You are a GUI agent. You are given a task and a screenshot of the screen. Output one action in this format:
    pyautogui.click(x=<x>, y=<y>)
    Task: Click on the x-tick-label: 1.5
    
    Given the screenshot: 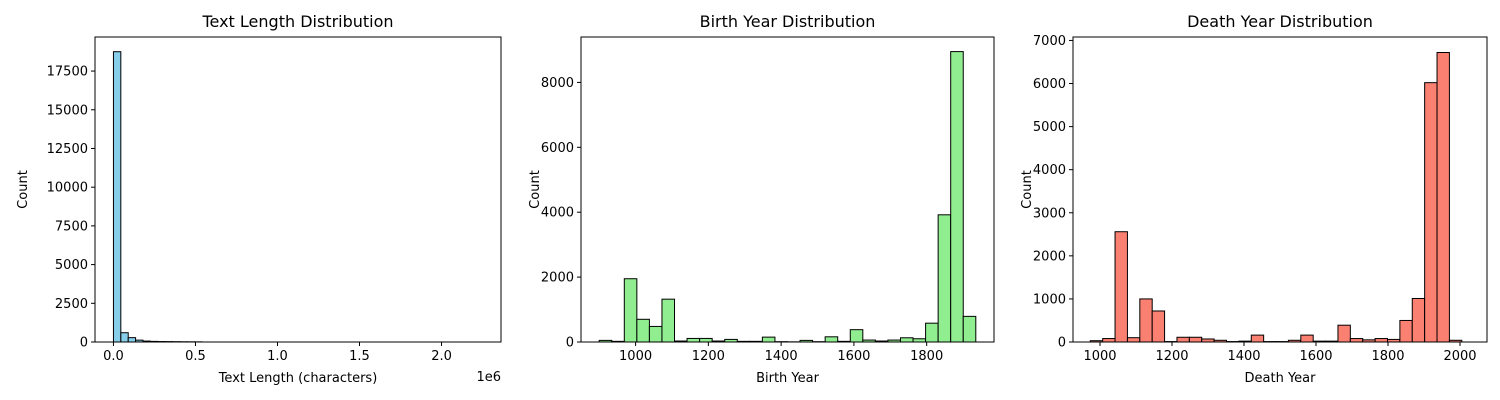 What is the action you would take?
    pyautogui.click(x=359, y=356)
    